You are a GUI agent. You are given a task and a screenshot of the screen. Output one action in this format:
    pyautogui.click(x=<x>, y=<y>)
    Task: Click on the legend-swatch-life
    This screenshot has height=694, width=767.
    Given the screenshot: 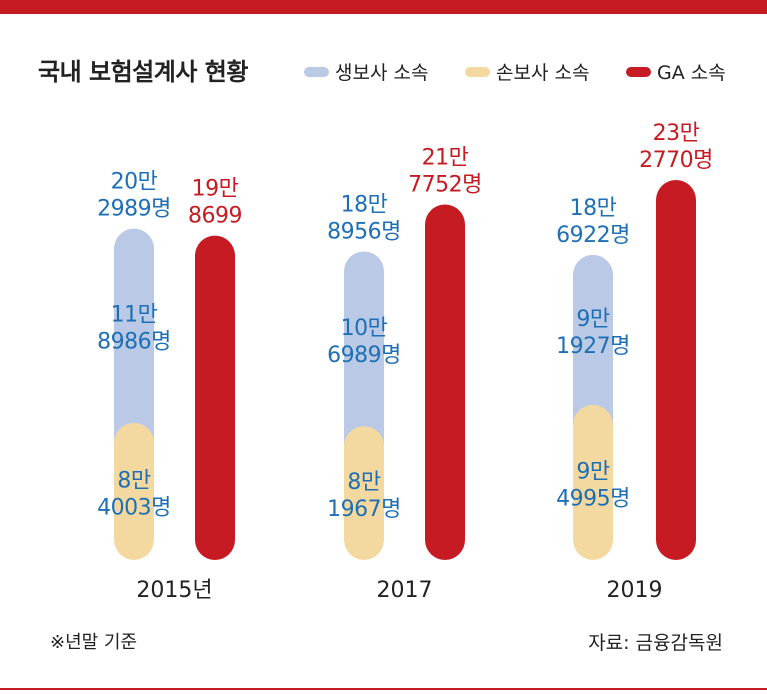 What is the action you would take?
    pyautogui.click(x=316, y=71)
    